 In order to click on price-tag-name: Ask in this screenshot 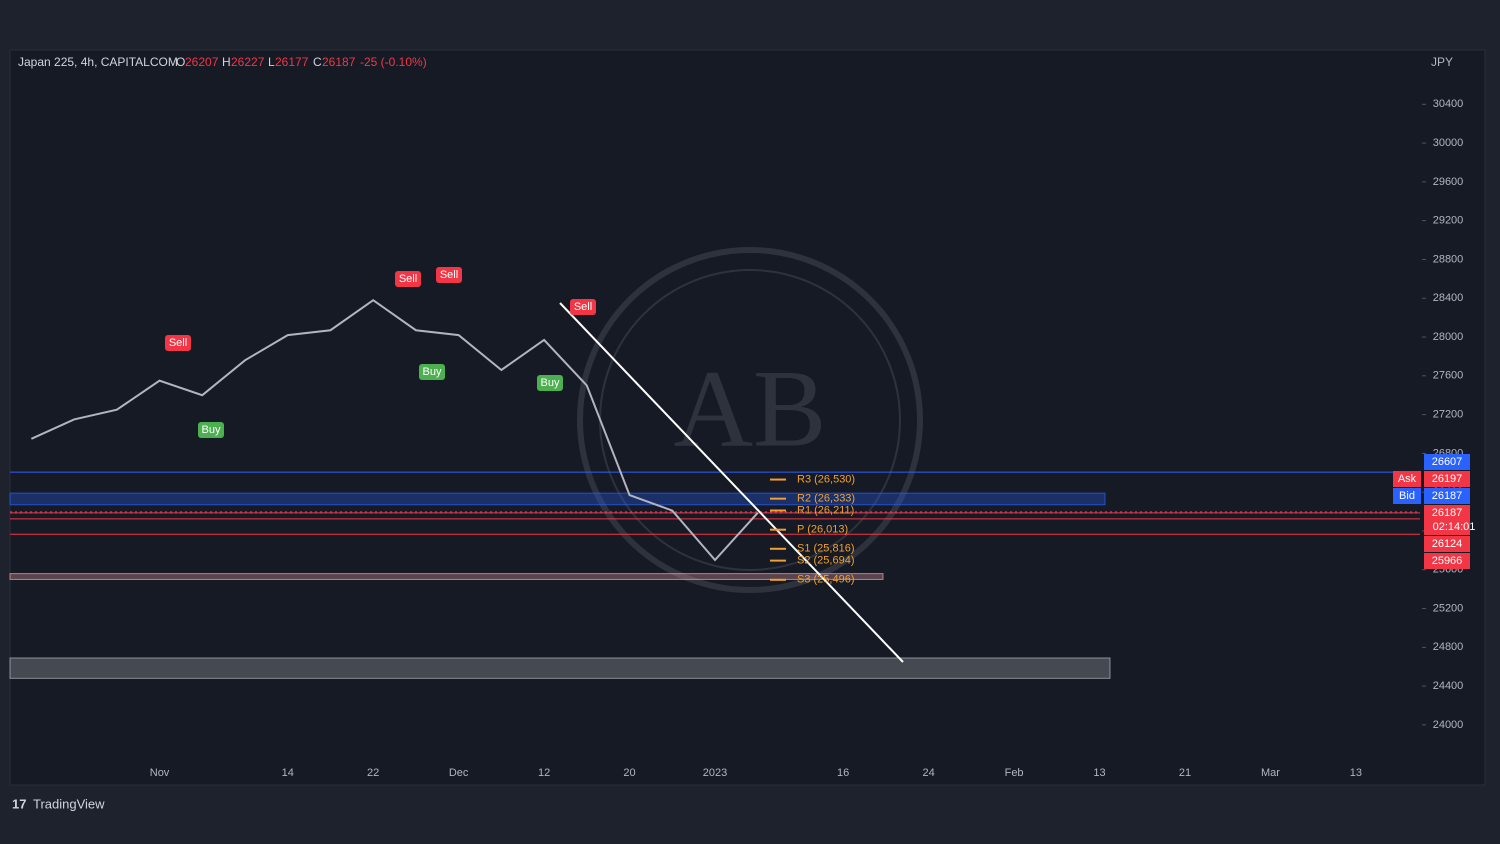, I will do `click(1407, 479)`.